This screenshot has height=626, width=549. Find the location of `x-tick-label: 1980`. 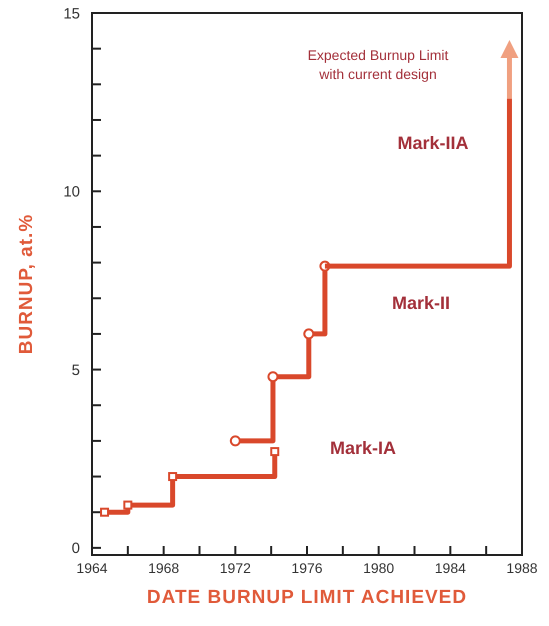

x-tick-label: 1980 is located at coordinates (378, 568).